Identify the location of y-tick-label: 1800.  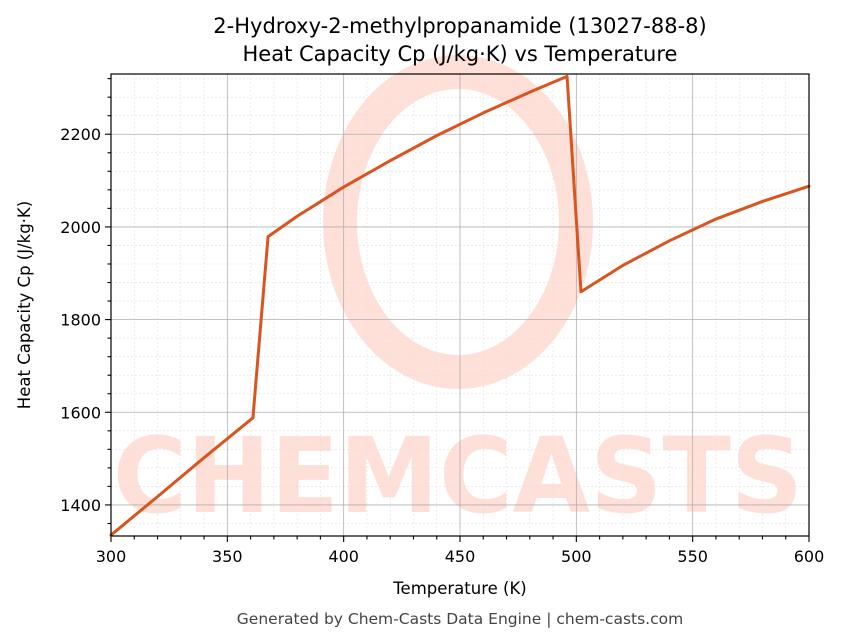
(80, 320).